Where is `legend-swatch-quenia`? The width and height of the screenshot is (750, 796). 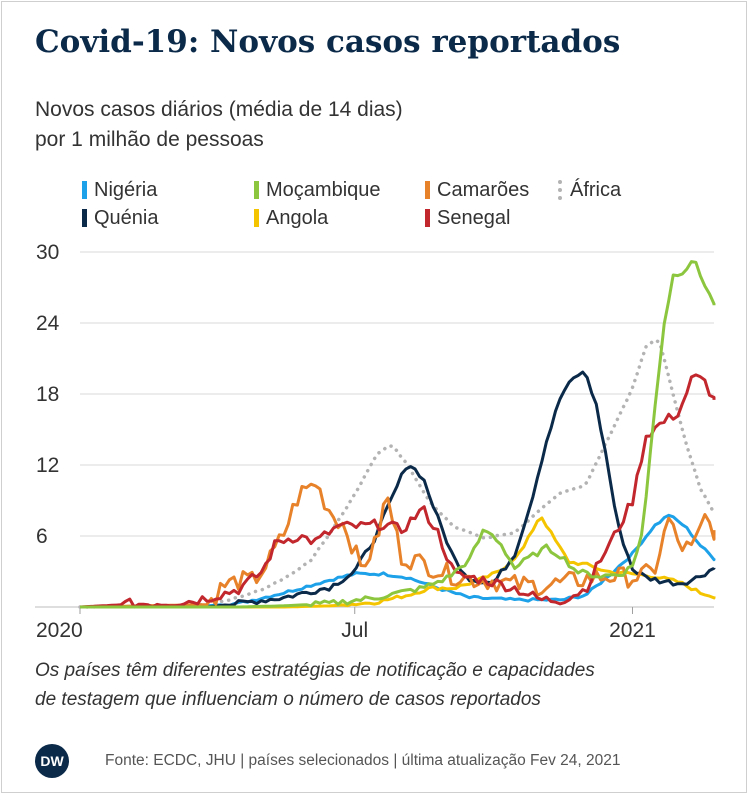 legend-swatch-quenia is located at coordinates (84, 218).